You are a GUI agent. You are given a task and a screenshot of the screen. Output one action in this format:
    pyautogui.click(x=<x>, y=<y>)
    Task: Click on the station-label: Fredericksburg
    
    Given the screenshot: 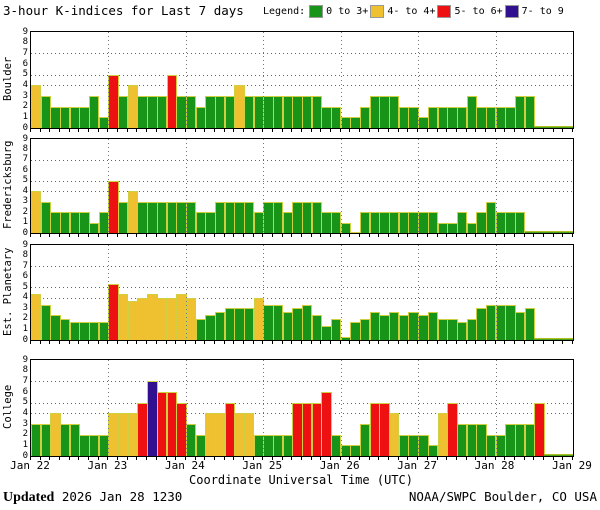 What is the action you would take?
    pyautogui.click(x=8, y=185)
    